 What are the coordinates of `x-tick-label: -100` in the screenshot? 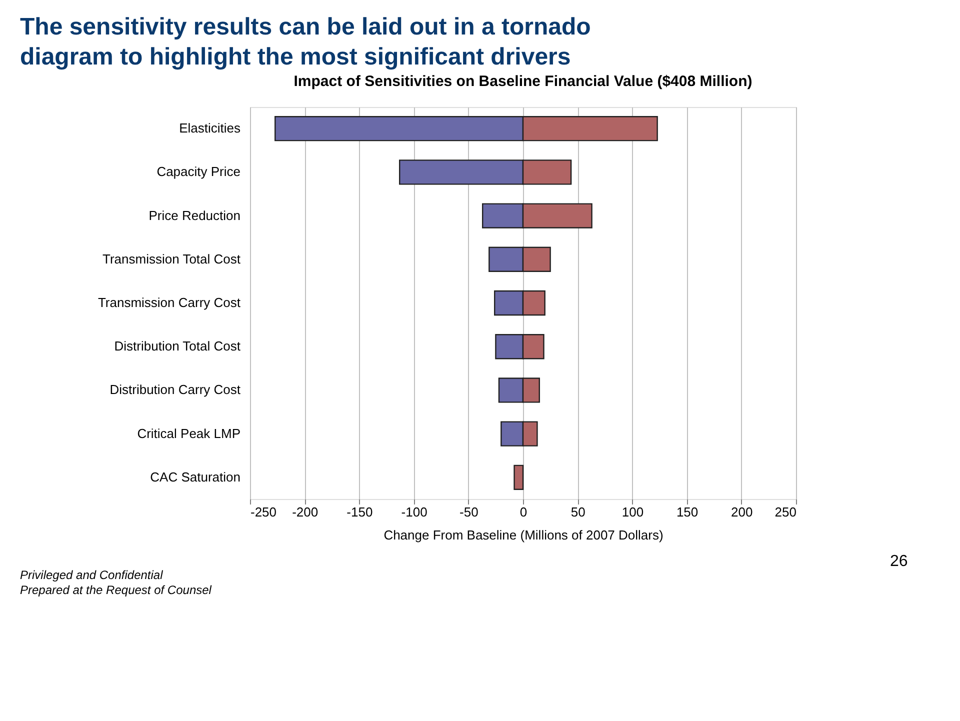 It's located at (414, 512).